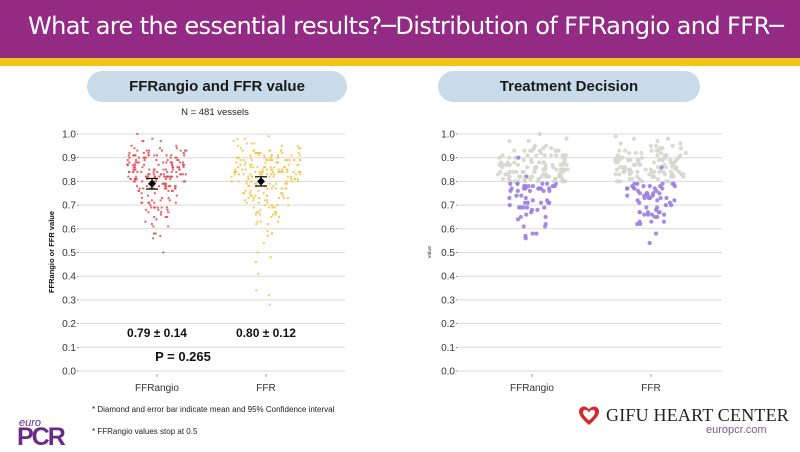 The height and width of the screenshot is (452, 800). Describe the element at coordinates (430, 252) in the screenshot. I see `right-y-axis-label: value` at that location.